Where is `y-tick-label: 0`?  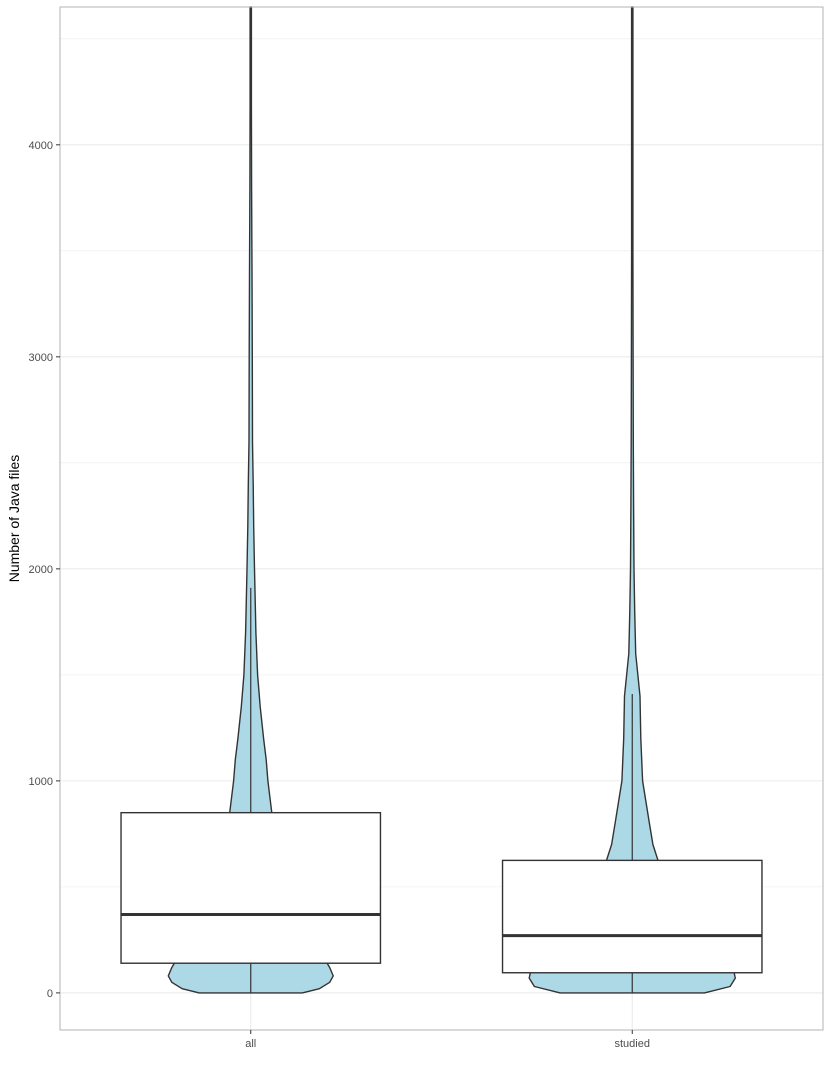
y-tick-label: 0 is located at coordinates (50, 994).